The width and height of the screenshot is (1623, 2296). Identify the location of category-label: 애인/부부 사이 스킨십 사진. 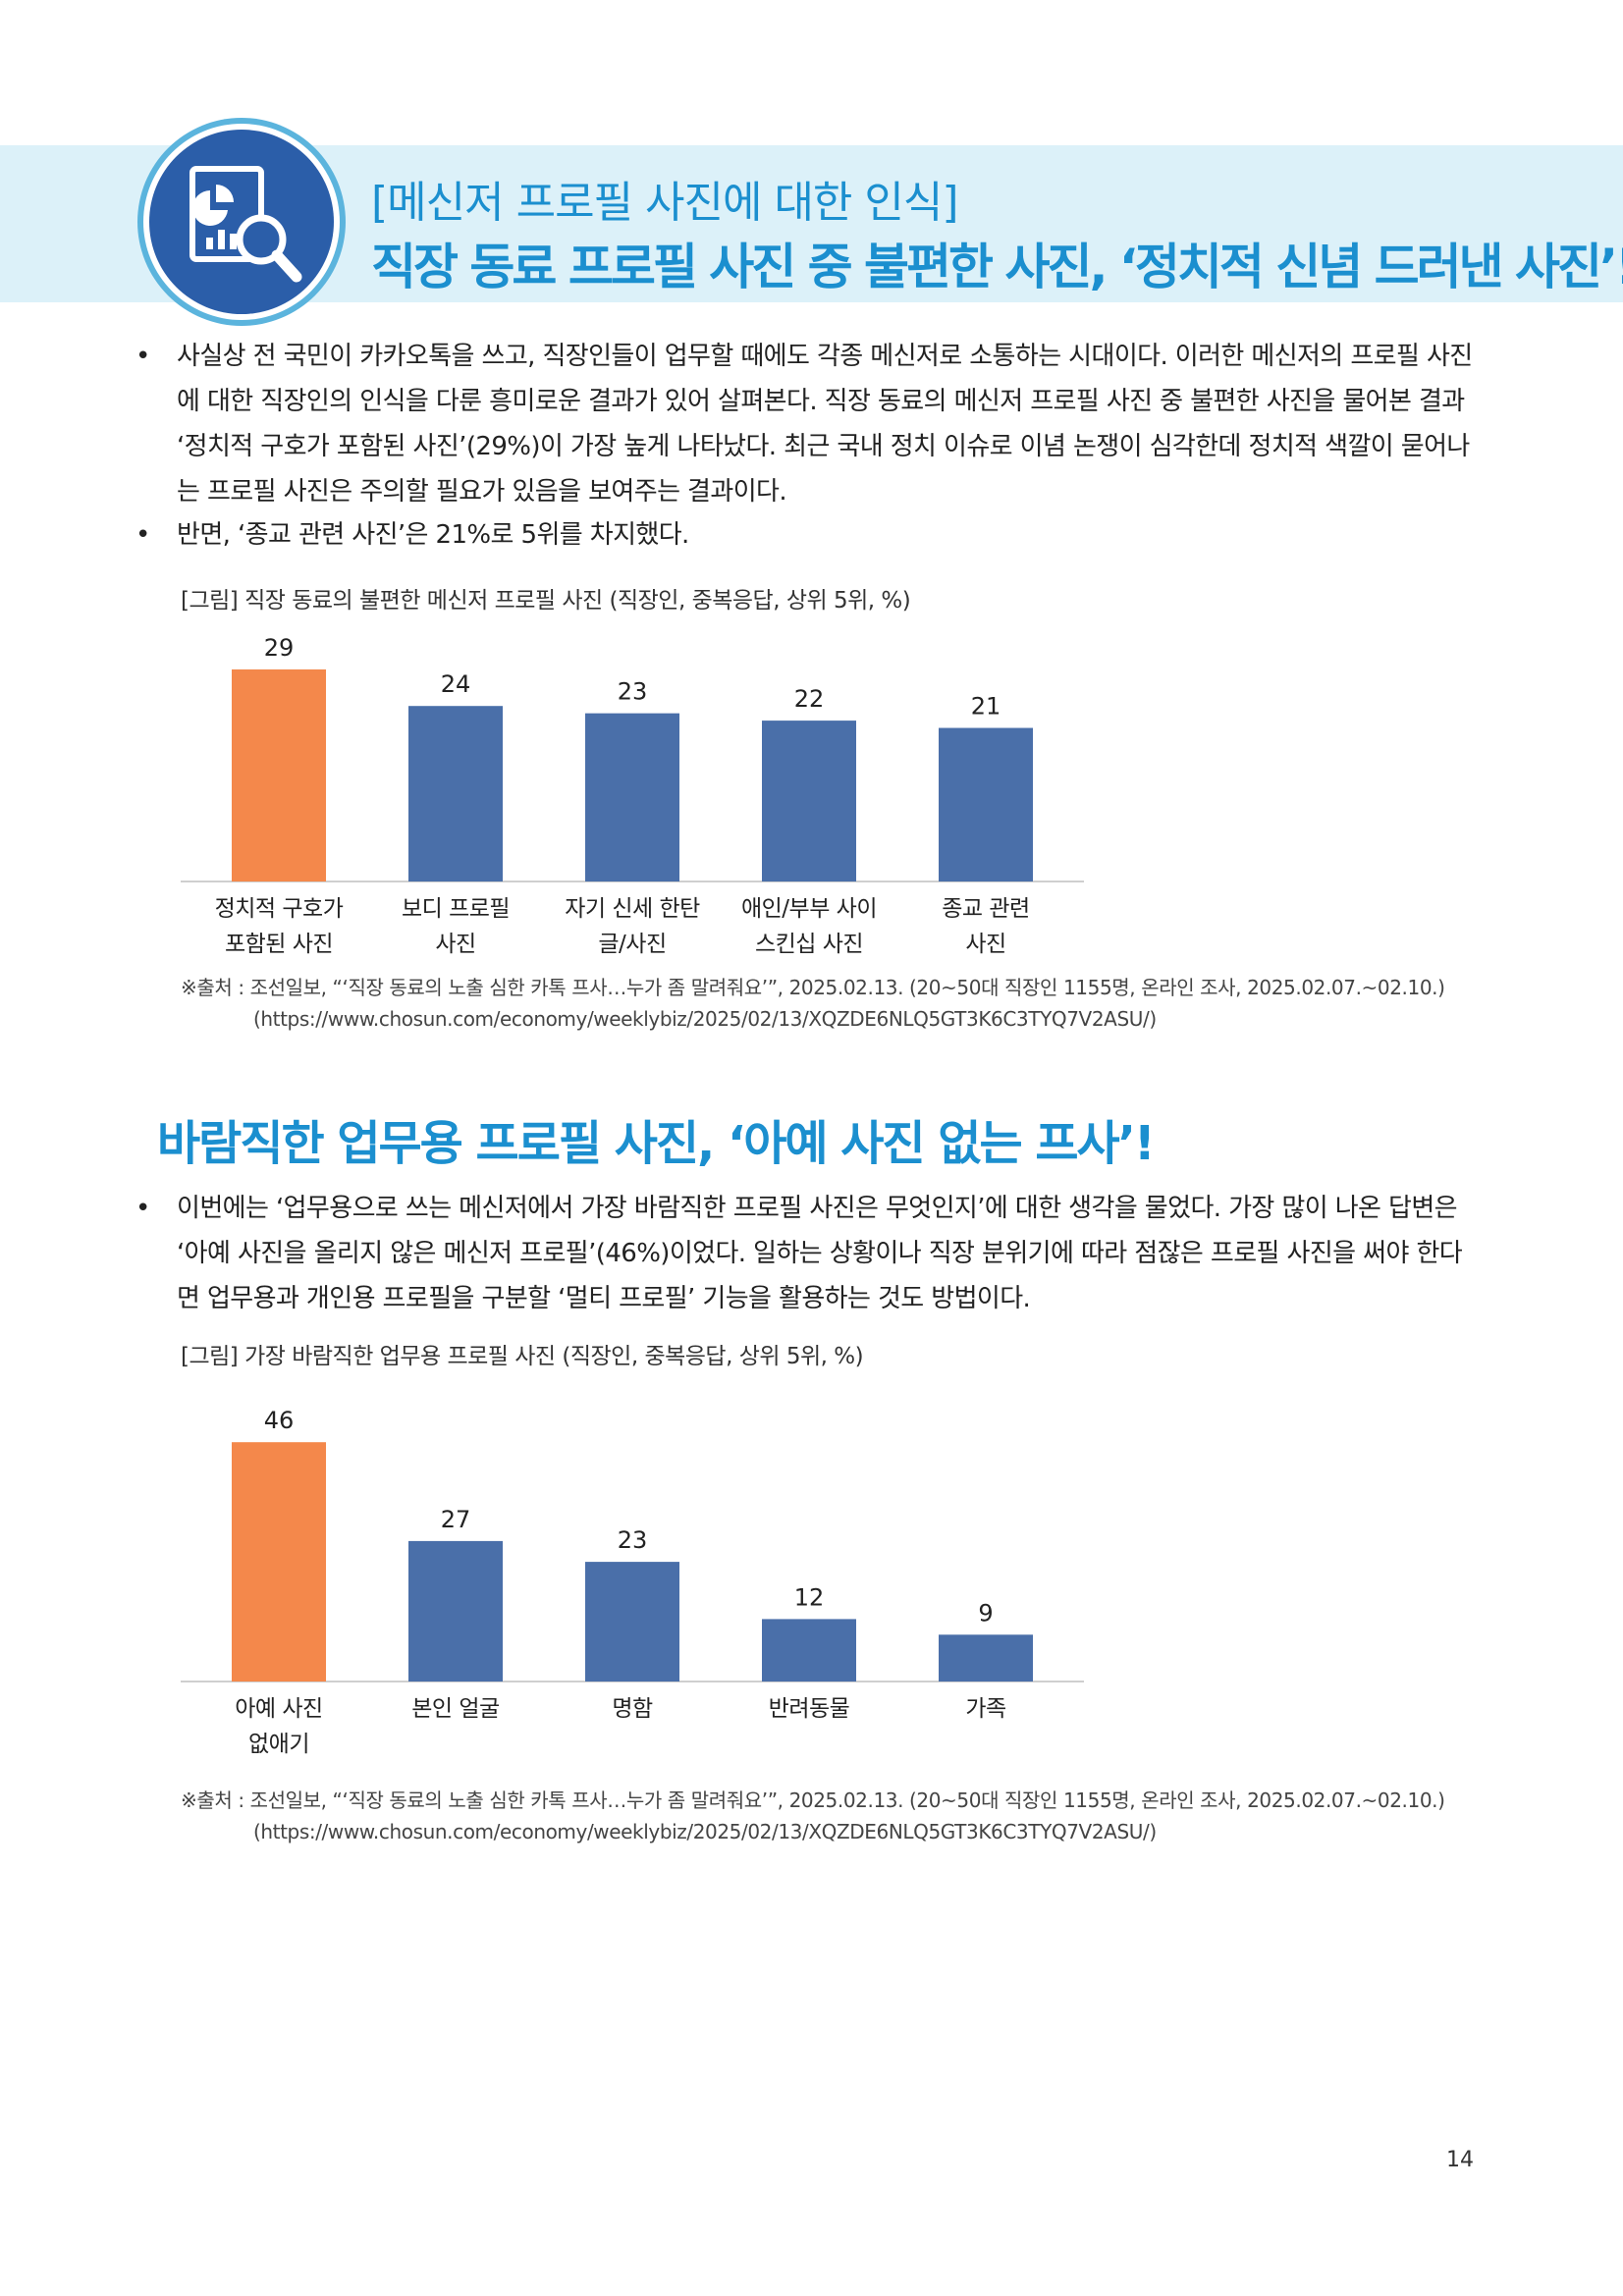
(809, 926).